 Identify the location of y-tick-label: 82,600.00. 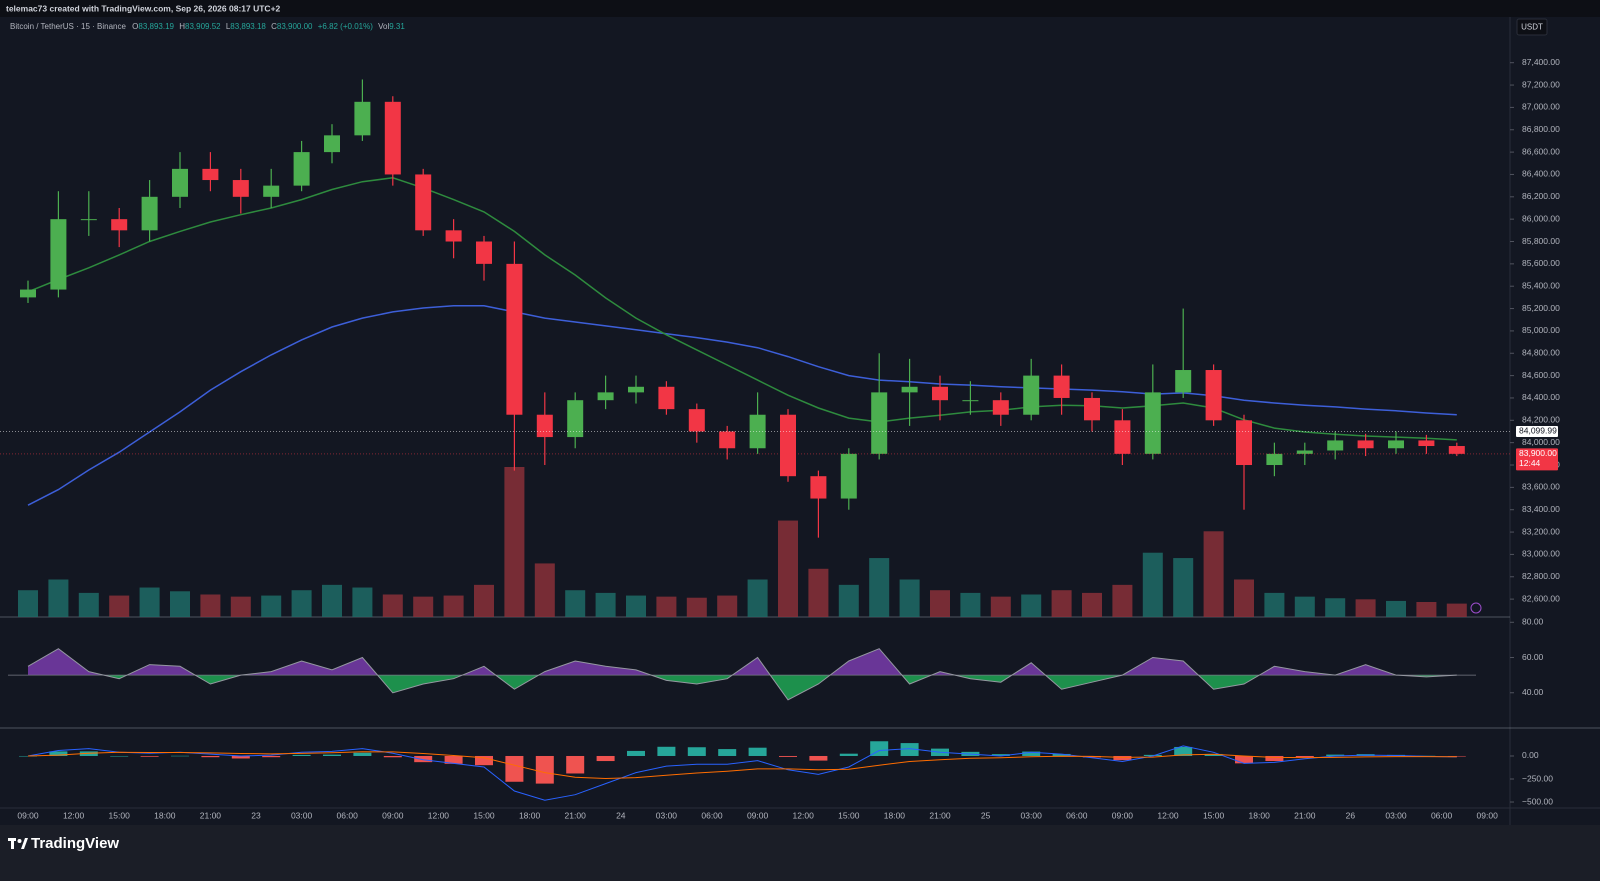
(1541, 598).